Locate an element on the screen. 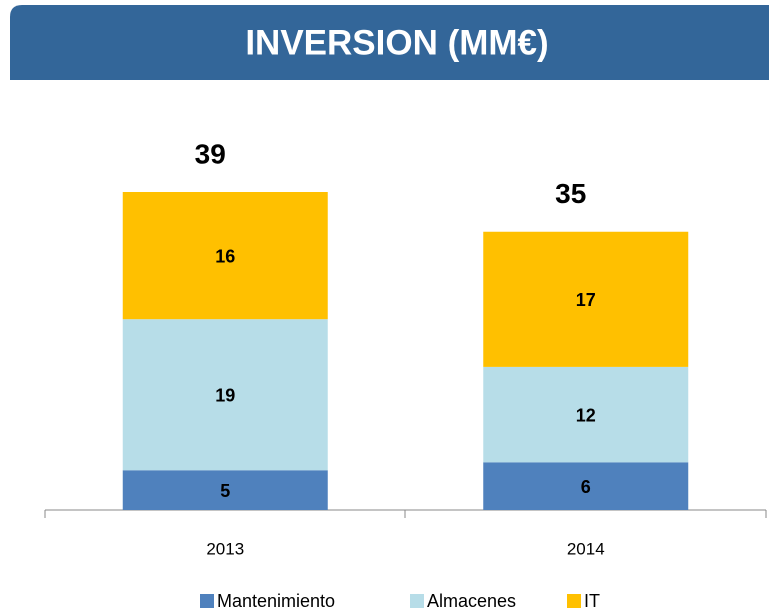 The width and height of the screenshot is (769, 610). legend-label: Almacenes is located at coordinates (471, 600).